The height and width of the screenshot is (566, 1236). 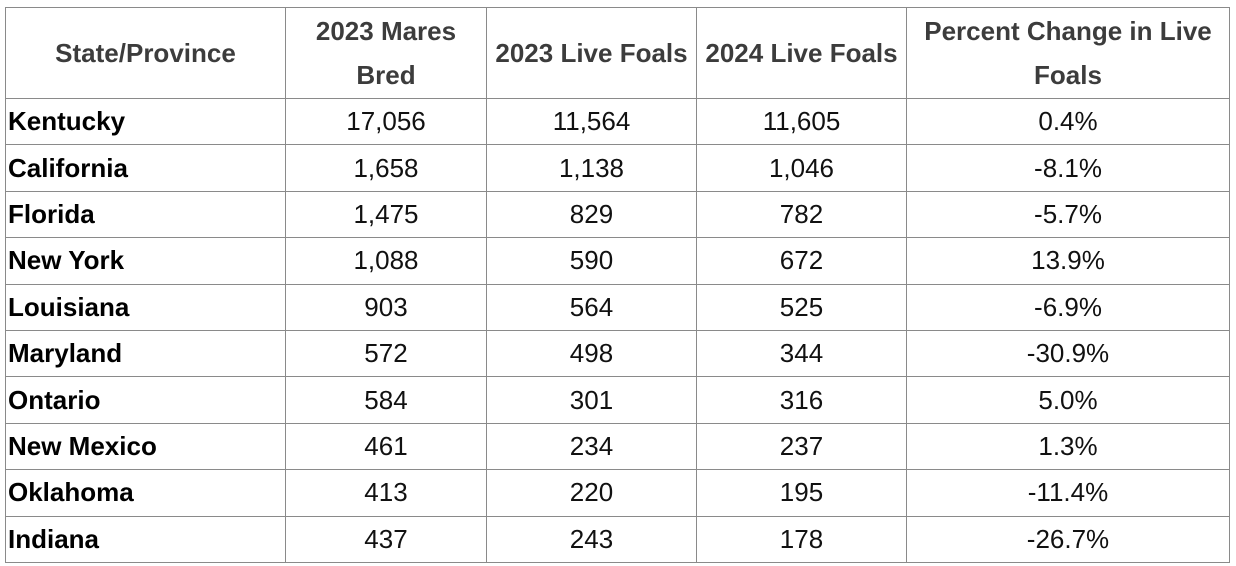 What do you see at coordinates (386, 168) in the screenshot?
I see `cell-2023-mares-bred: 1,658` at bounding box center [386, 168].